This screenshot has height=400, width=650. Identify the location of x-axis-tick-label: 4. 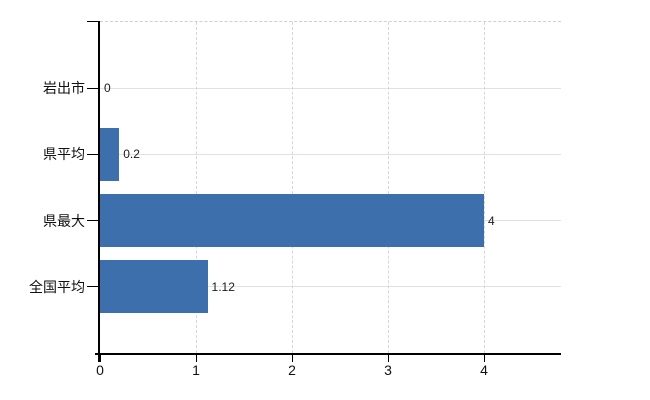
(484, 370).